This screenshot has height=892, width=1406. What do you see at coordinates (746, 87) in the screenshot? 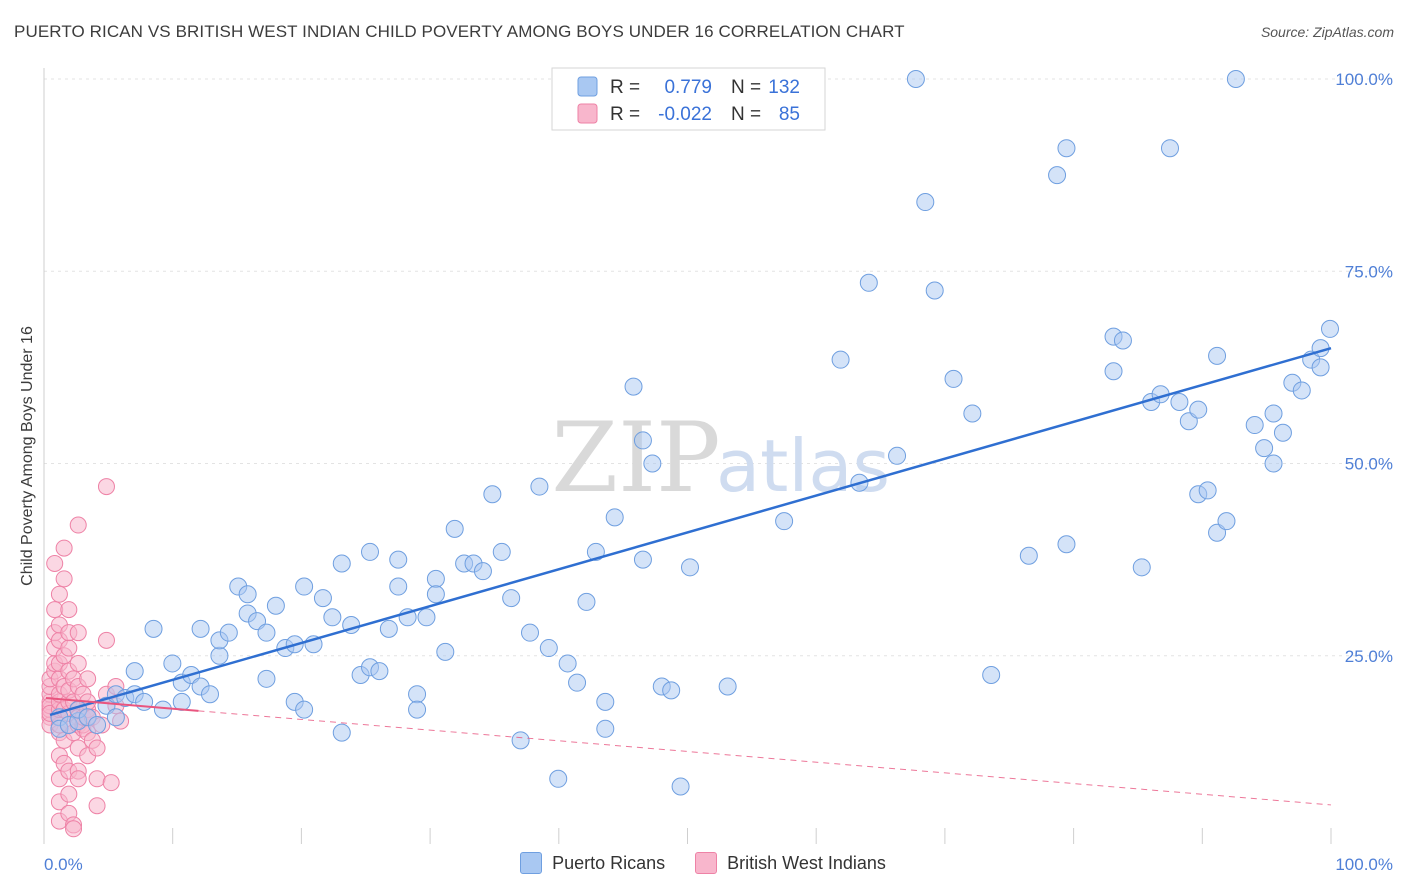
I see `stats-n-label-1: N =` at bounding box center [746, 87].